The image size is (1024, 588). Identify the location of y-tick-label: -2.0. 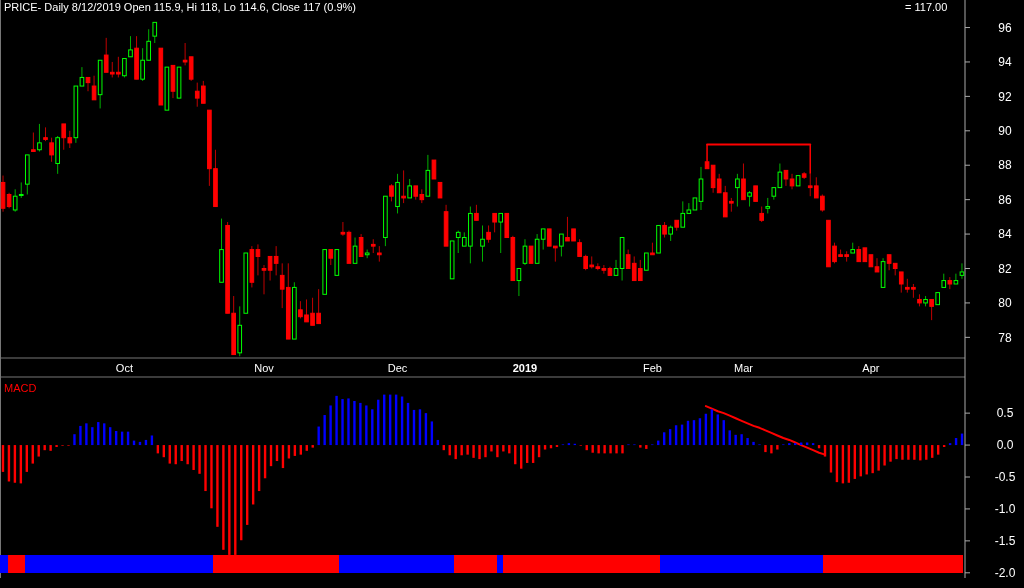
(1005, 573).